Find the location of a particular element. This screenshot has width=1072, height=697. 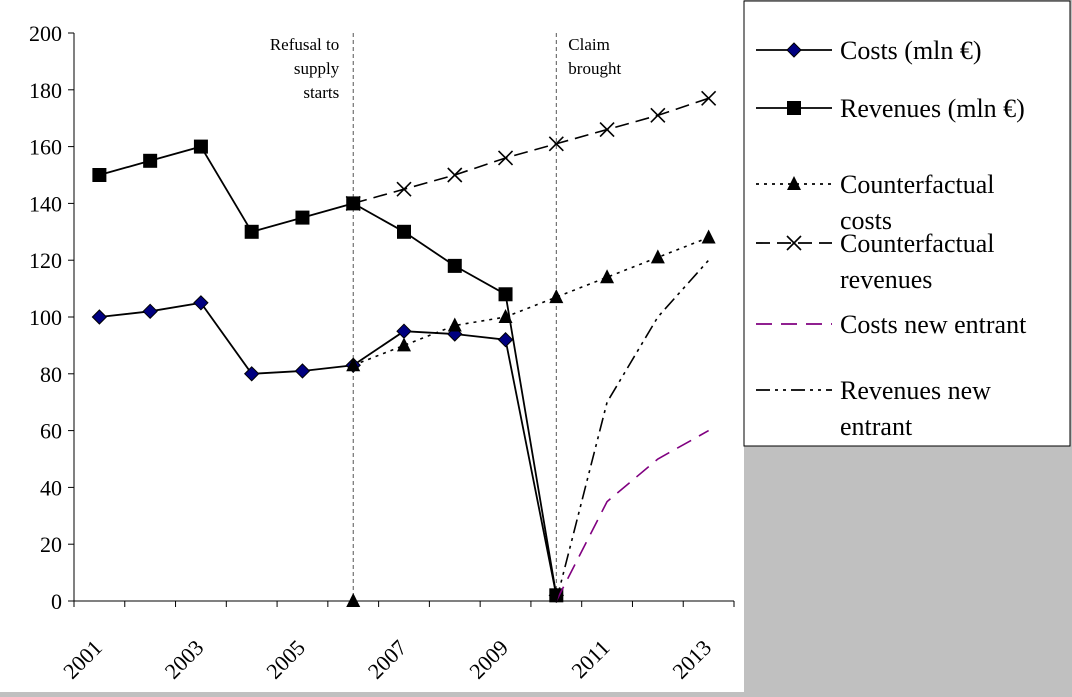

annotation-text: starts is located at coordinates (321, 92).